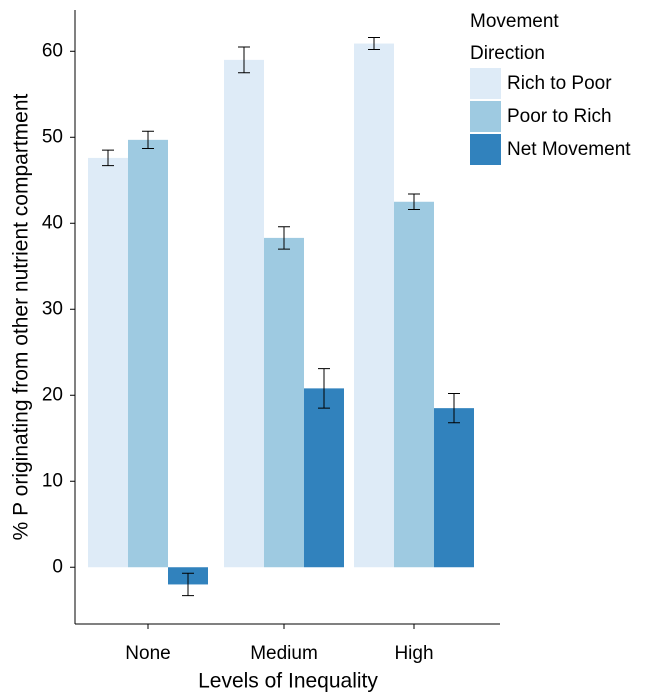 The height and width of the screenshot is (696, 646). What do you see at coordinates (147, 653) in the screenshot?
I see `x-tick-label: None` at bounding box center [147, 653].